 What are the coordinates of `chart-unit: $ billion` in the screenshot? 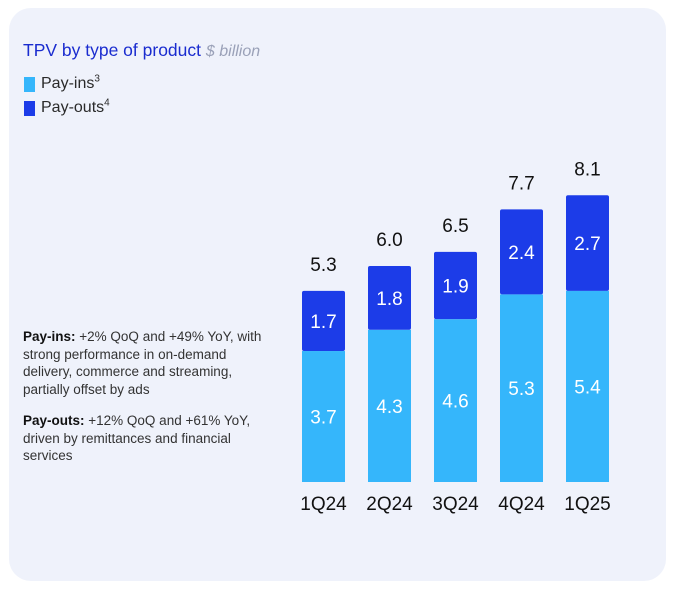 It's located at (233, 51).